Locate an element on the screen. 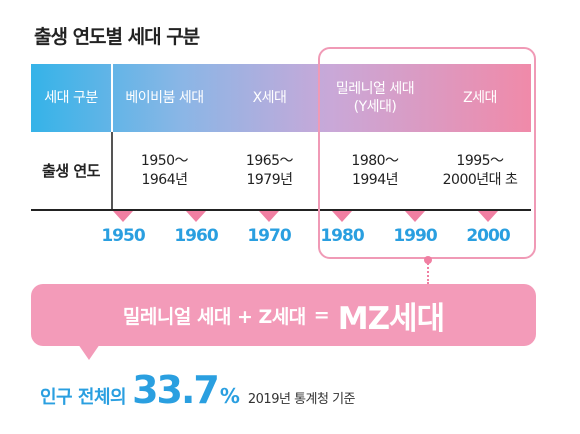  header-gen-x: X세대 is located at coordinates (269, 98).